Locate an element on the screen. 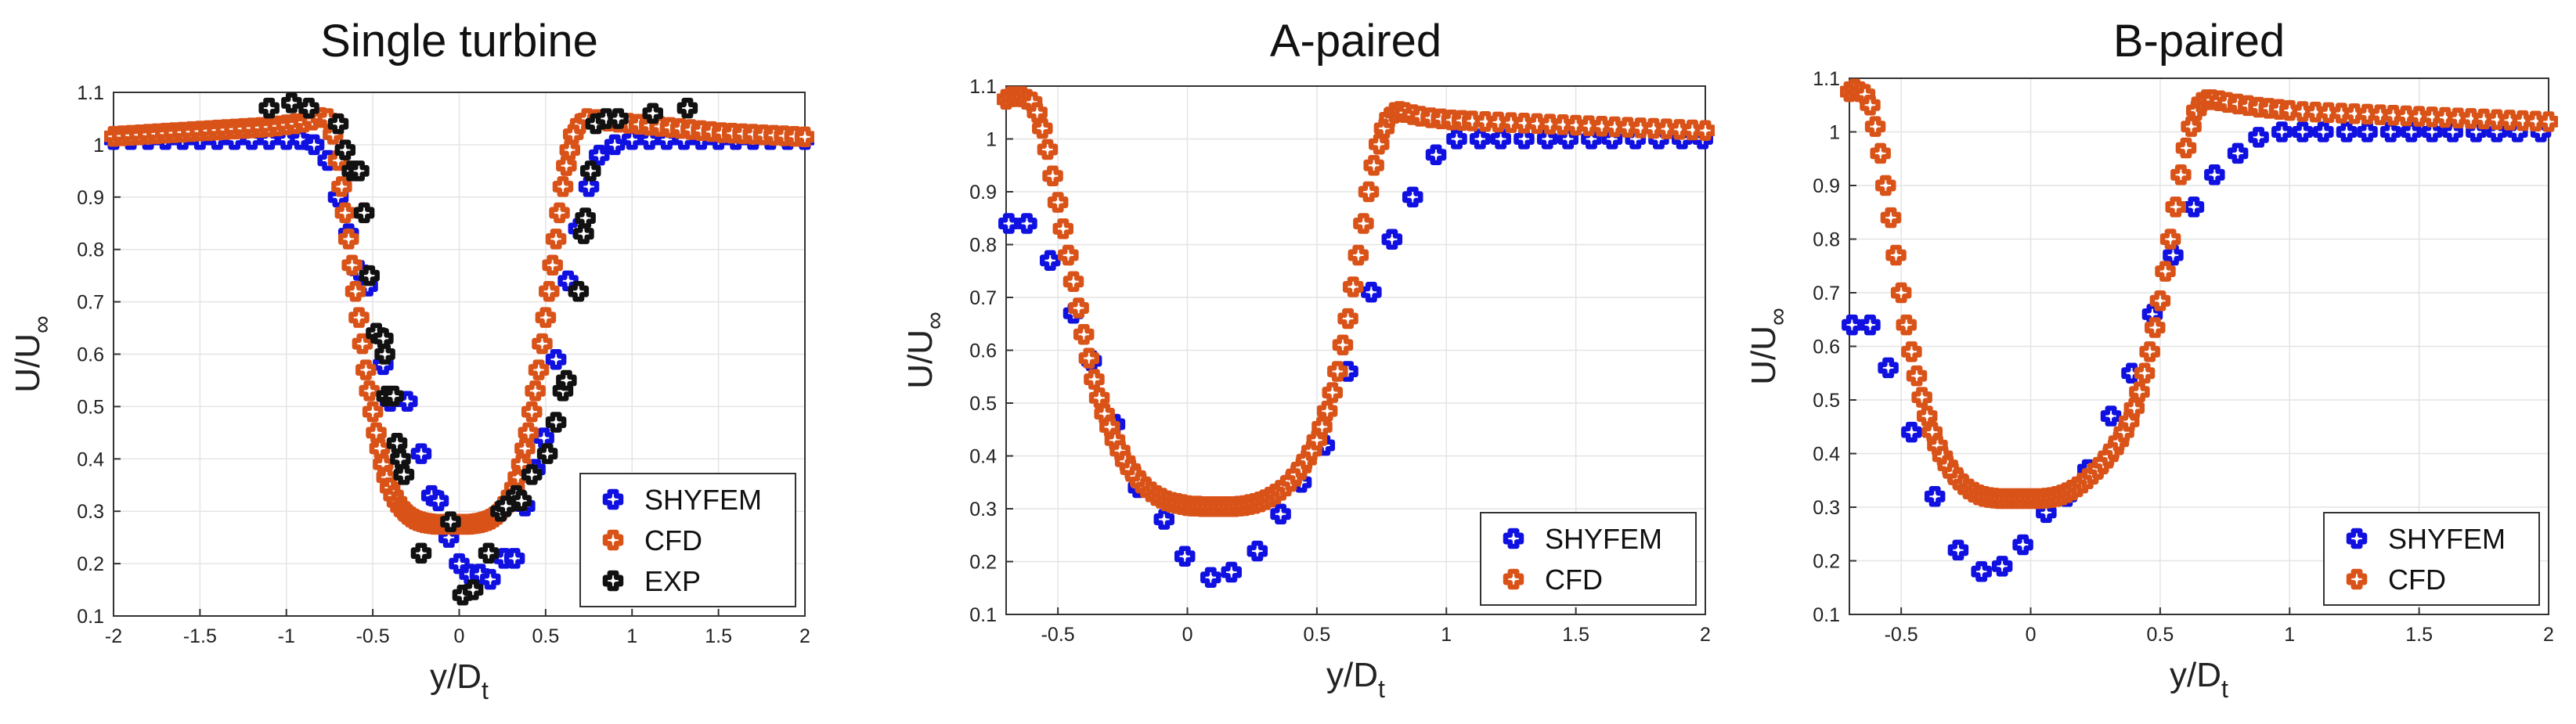 Image resolution: width=2576 pixels, height=724 pixels. y-tick-label: 0.8 is located at coordinates (90, 250).